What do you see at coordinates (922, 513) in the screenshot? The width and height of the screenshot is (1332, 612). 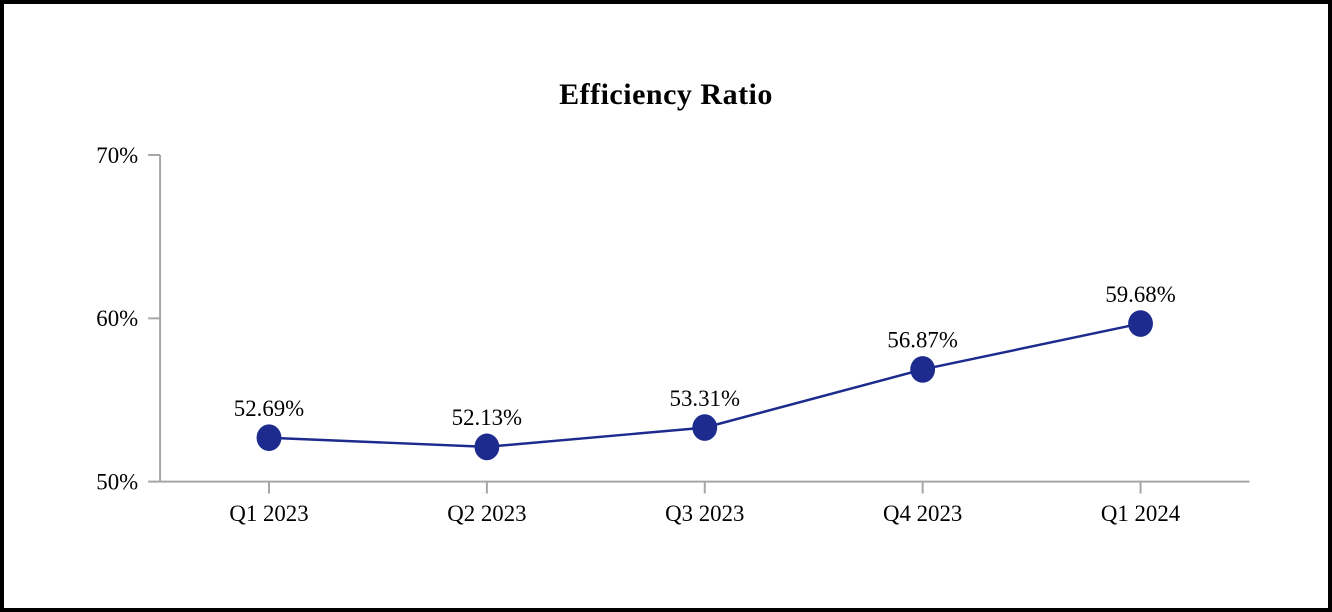 I see `x-axis-category-label: Q4 2023` at bounding box center [922, 513].